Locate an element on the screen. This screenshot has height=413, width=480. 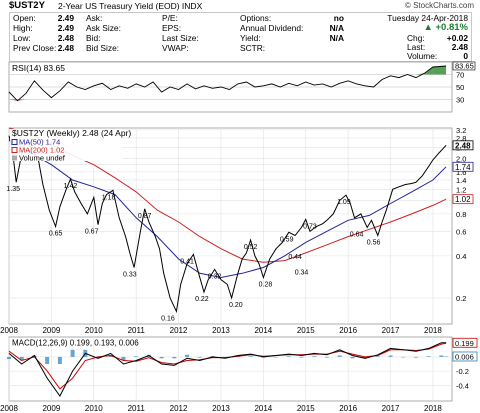
price-annotation: 0.67 is located at coordinates (92, 232).